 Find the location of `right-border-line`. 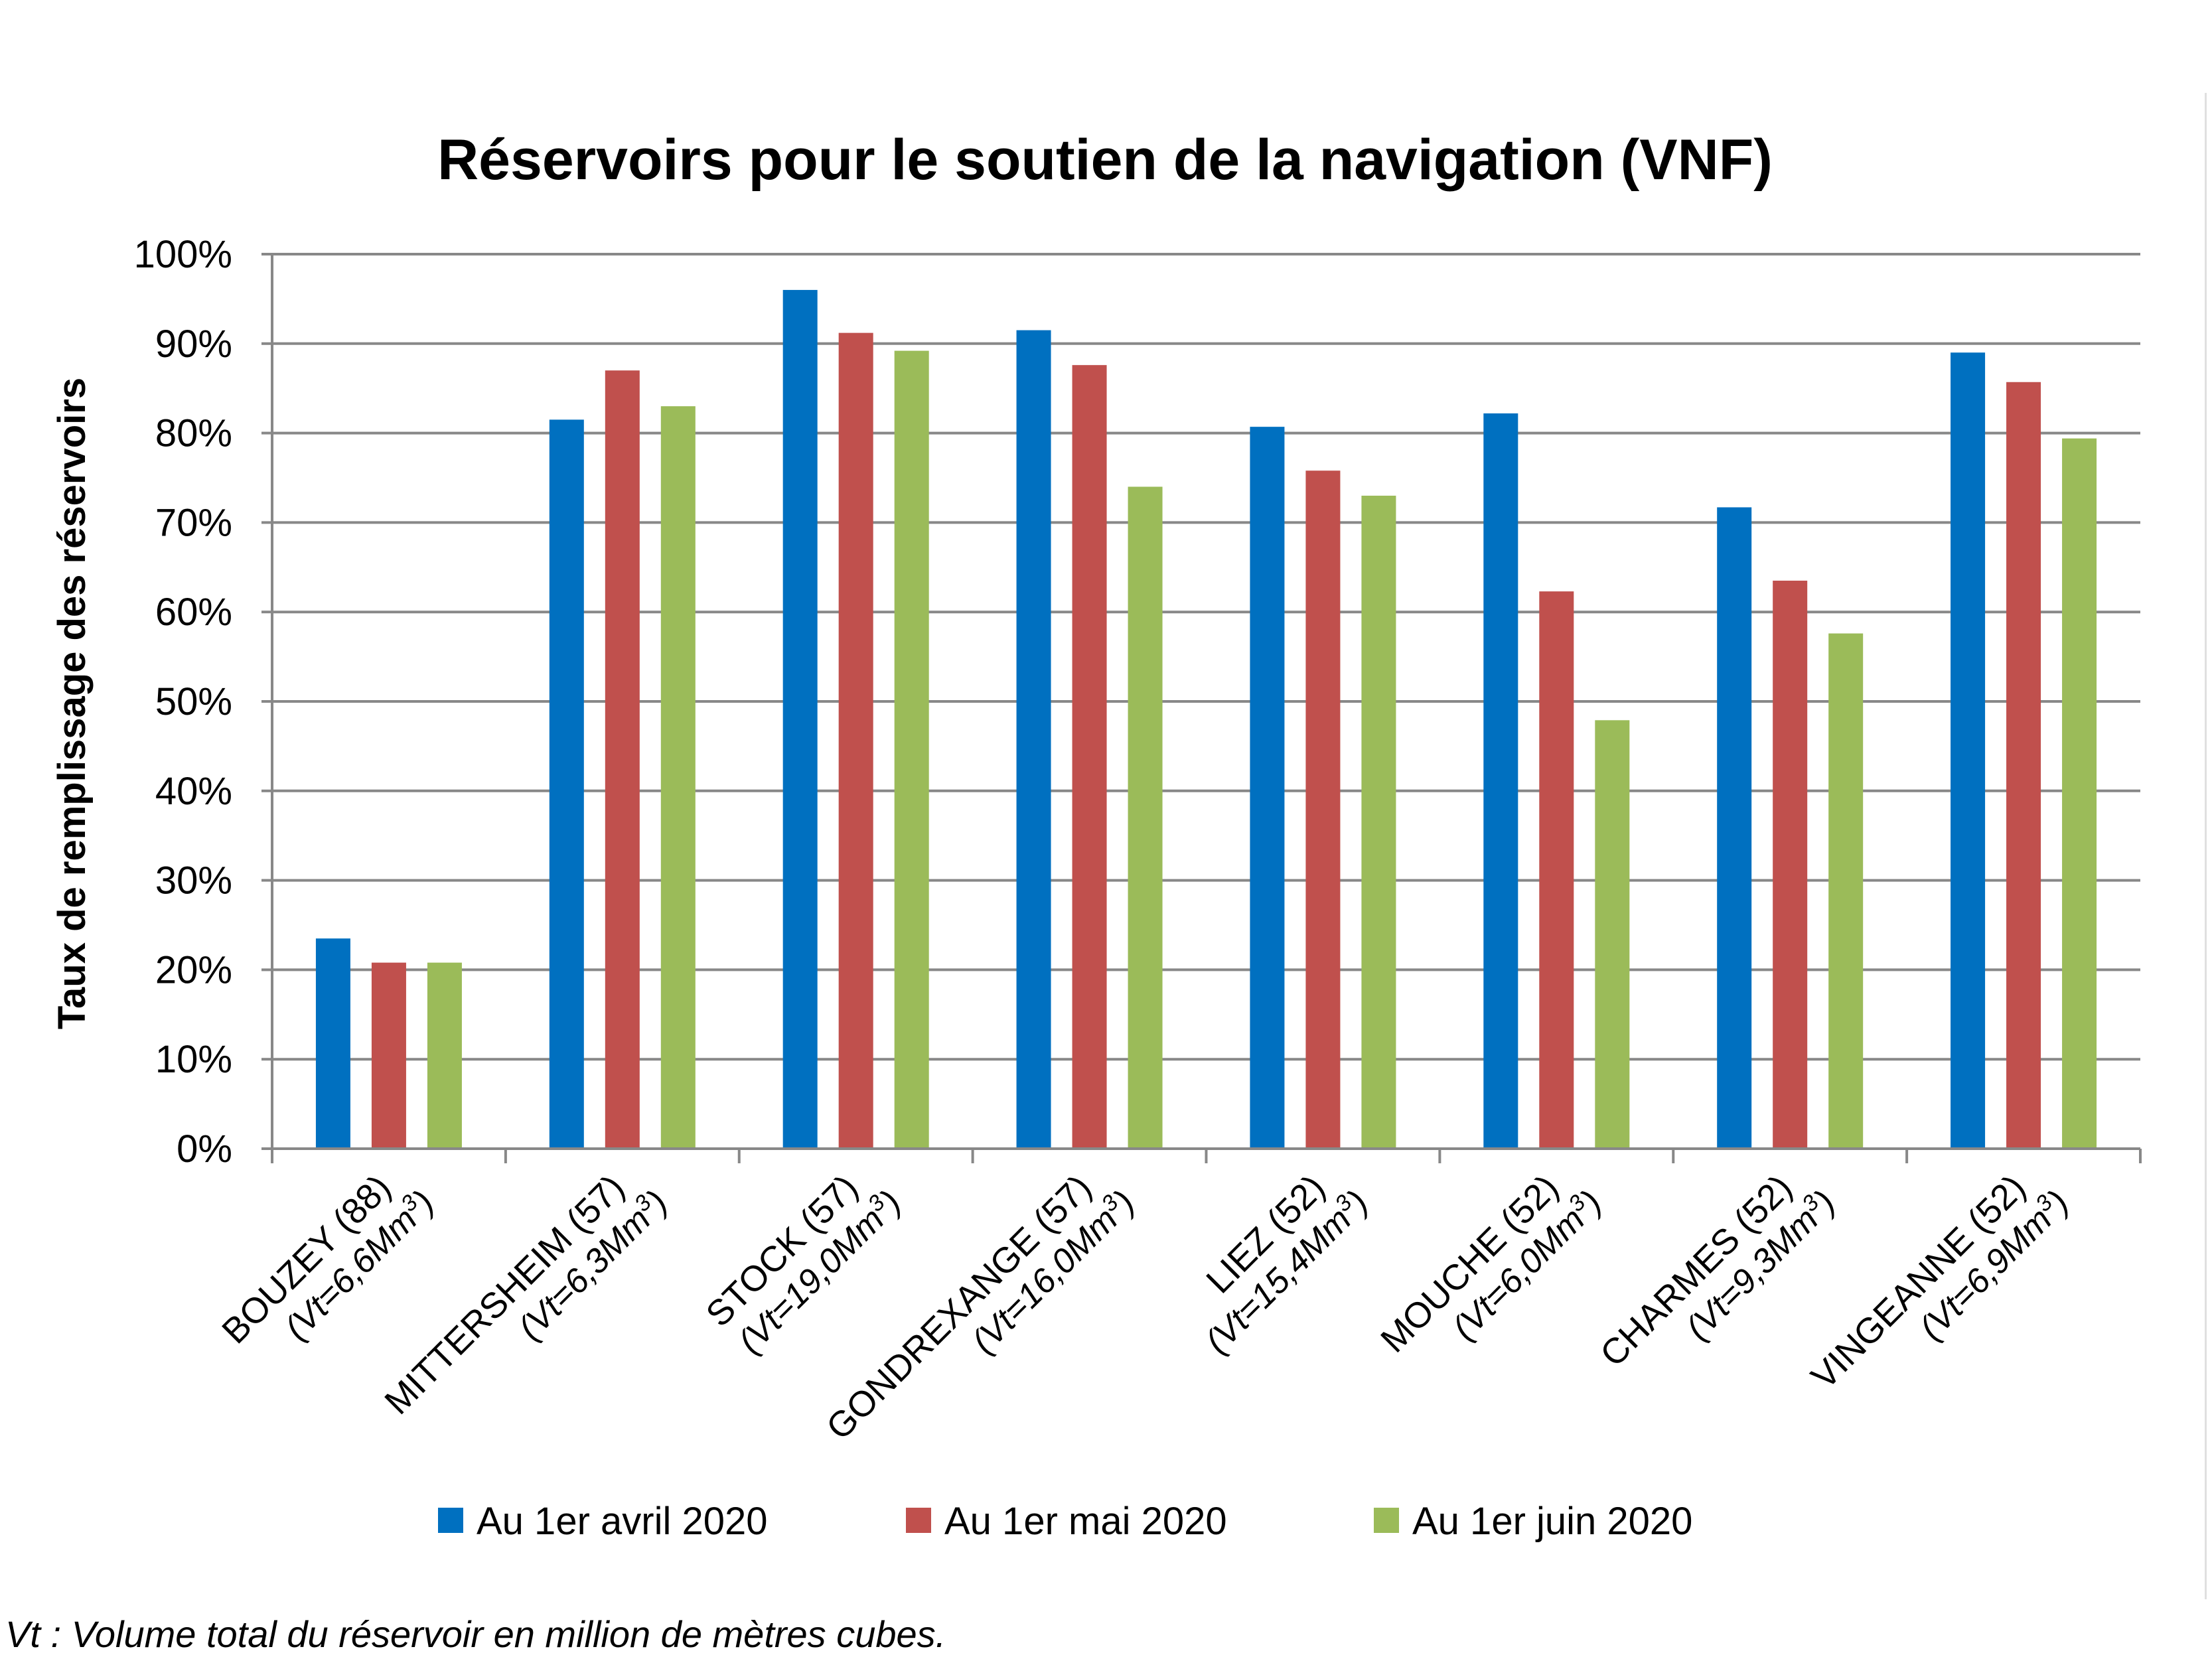

right-border-line is located at coordinates (2206, 846).